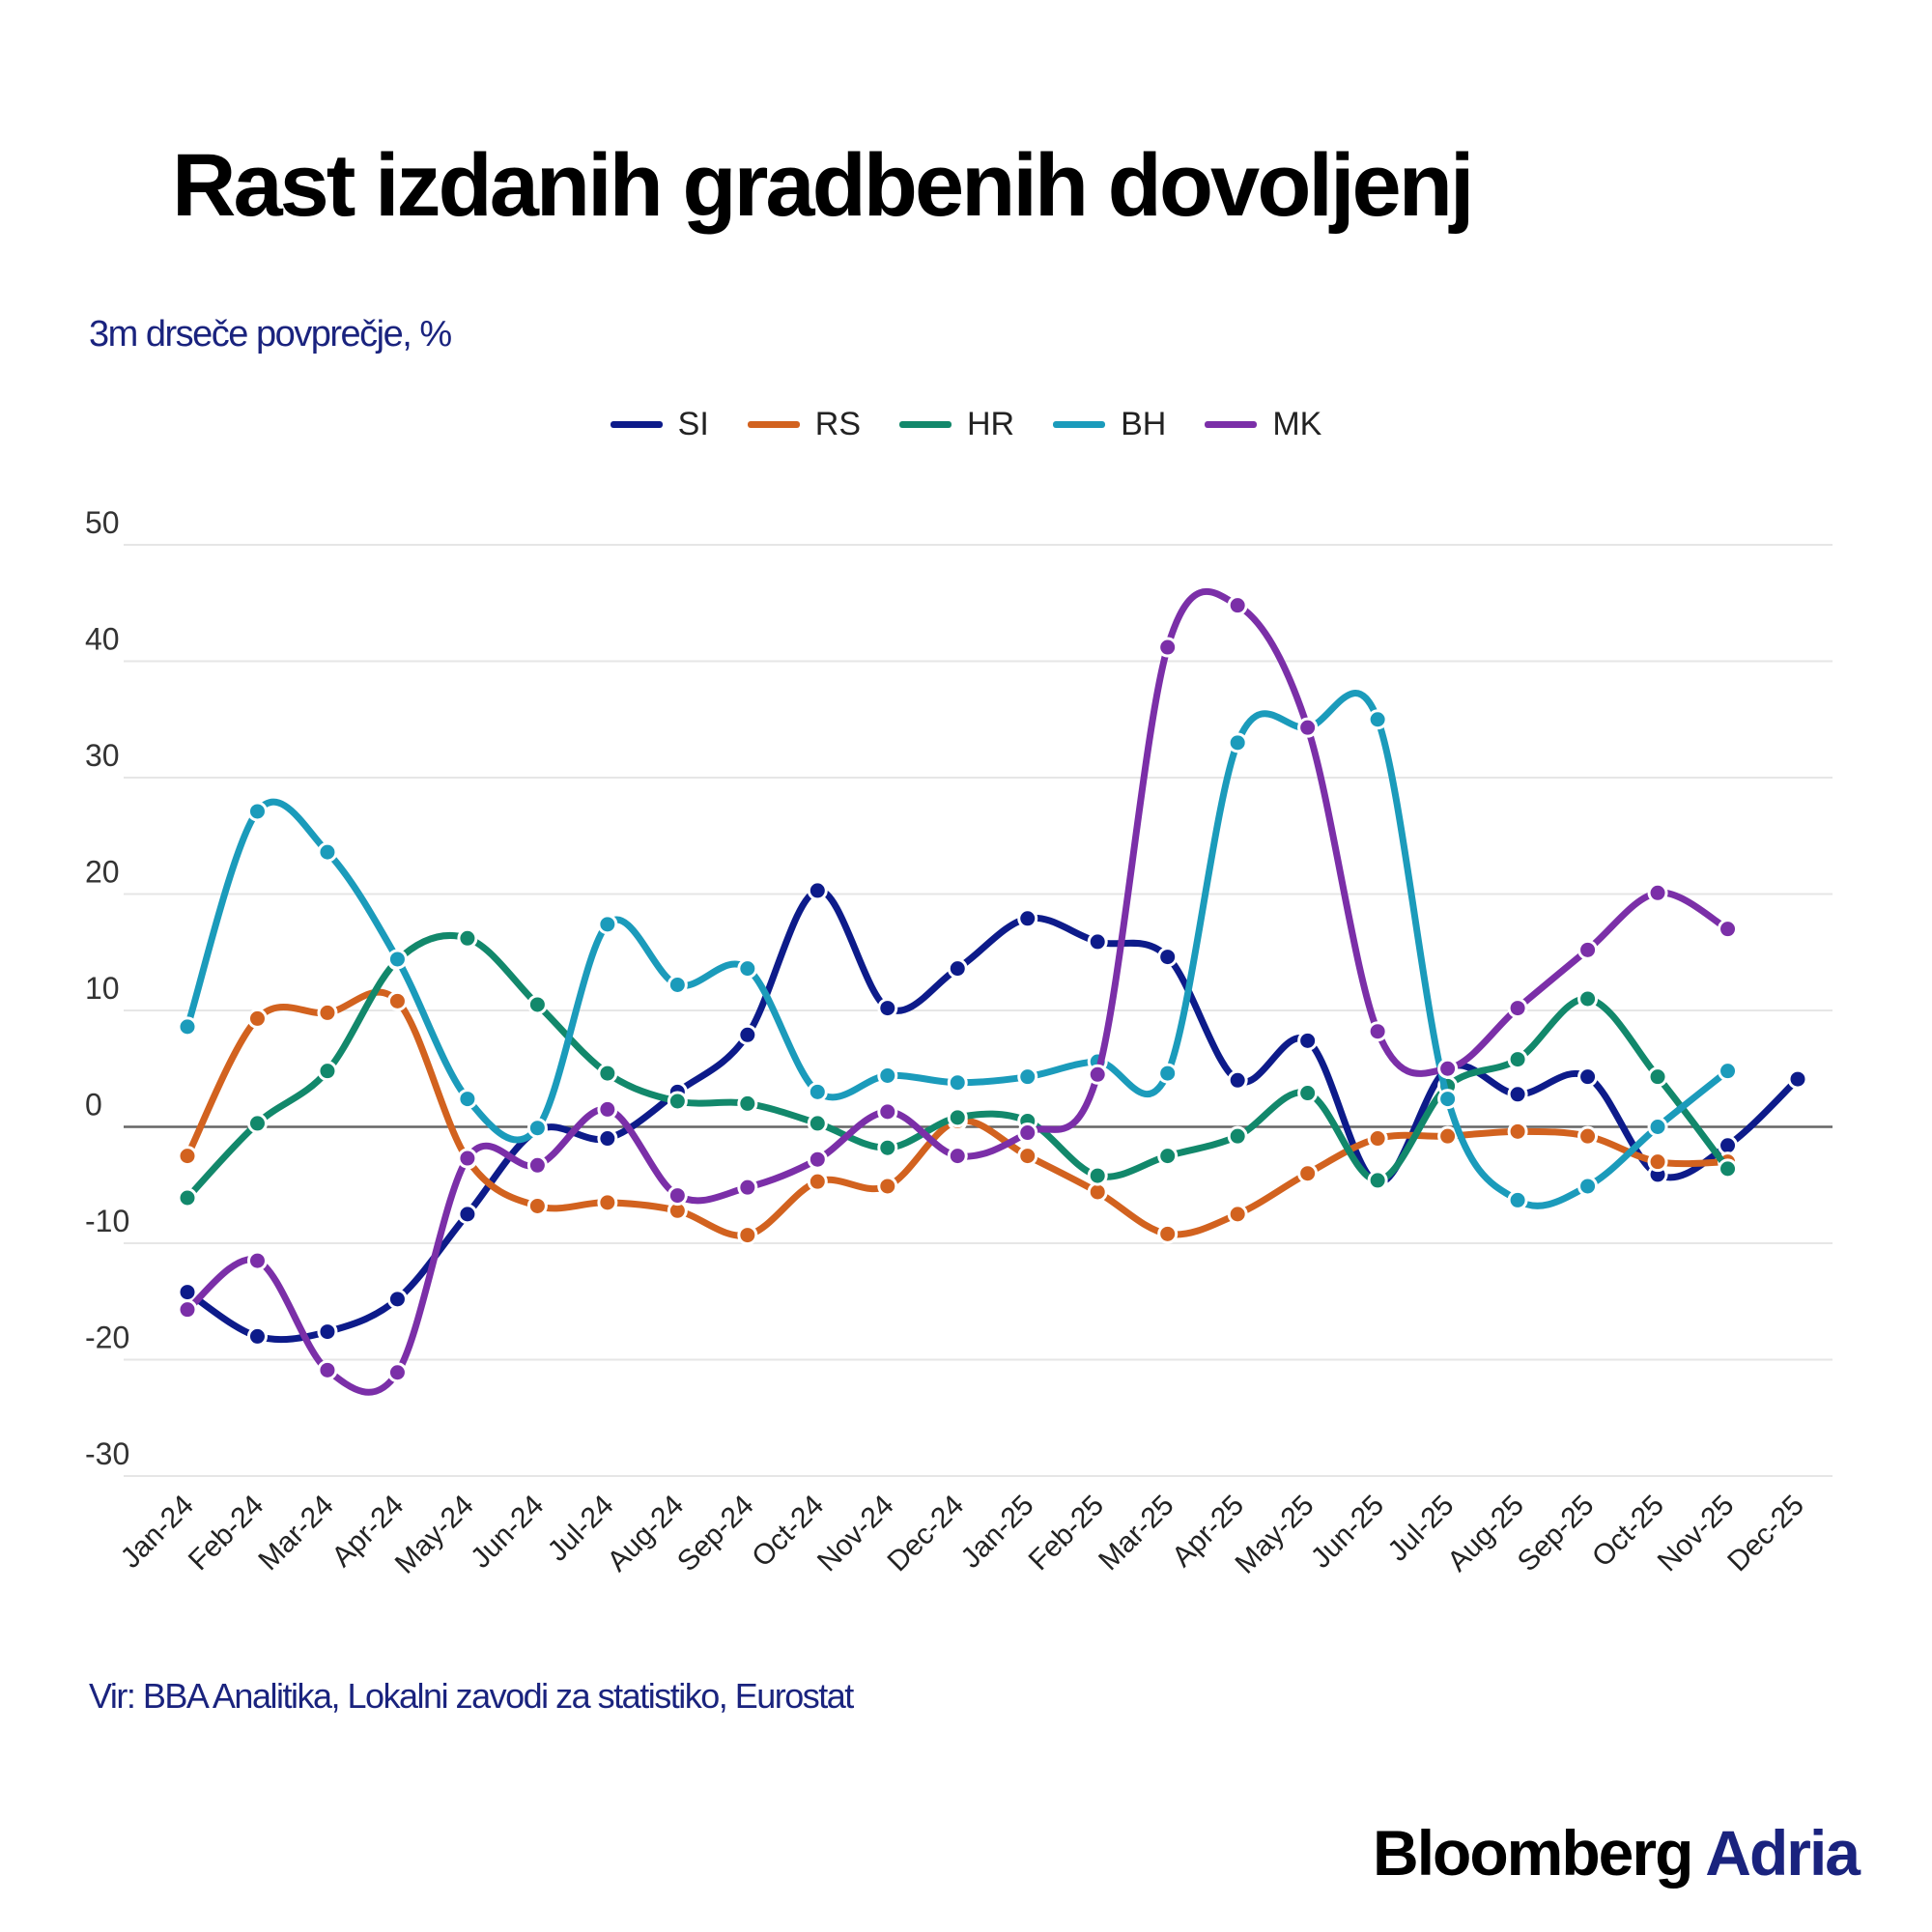 The image size is (1932, 1932). What do you see at coordinates (434, 1535) in the screenshot?
I see `x-tick-label: May-24` at bounding box center [434, 1535].